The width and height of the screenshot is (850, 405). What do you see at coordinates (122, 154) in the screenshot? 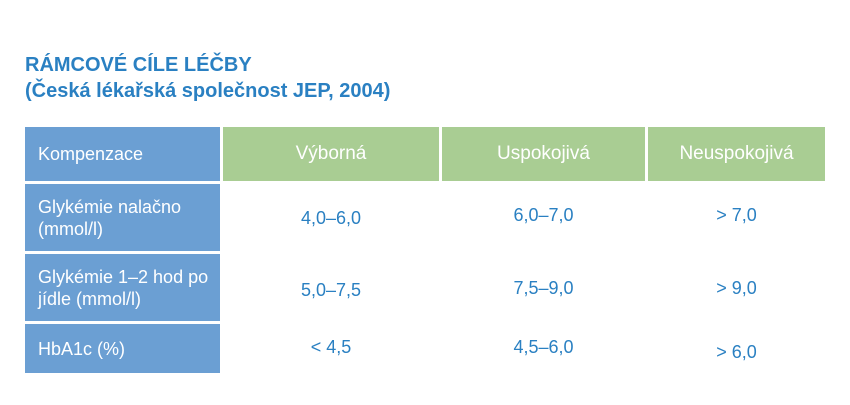
I see `table-corner-header: Kompenzace` at bounding box center [122, 154].